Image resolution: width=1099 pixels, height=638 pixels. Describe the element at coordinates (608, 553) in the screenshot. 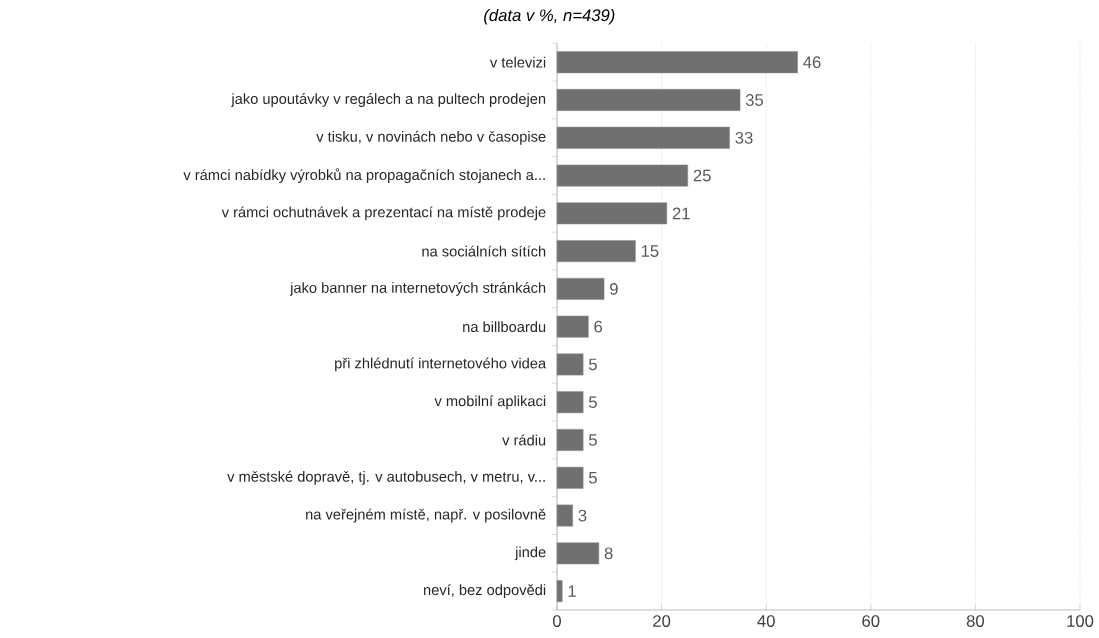

I see `data-label: 8` at that location.